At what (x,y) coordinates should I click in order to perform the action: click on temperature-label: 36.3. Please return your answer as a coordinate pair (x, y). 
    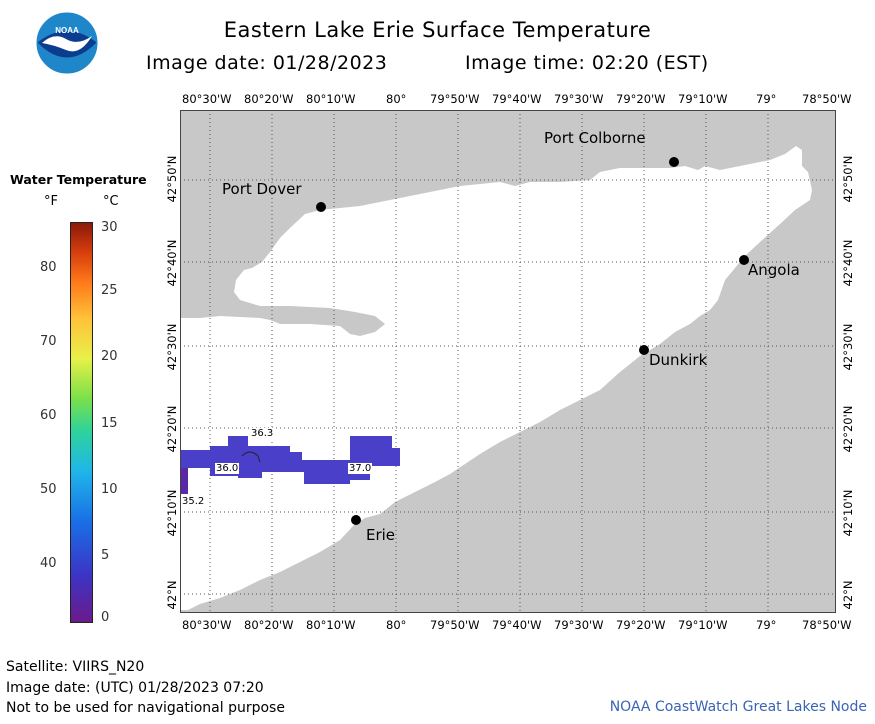
    Looking at the image, I should click on (262, 433).